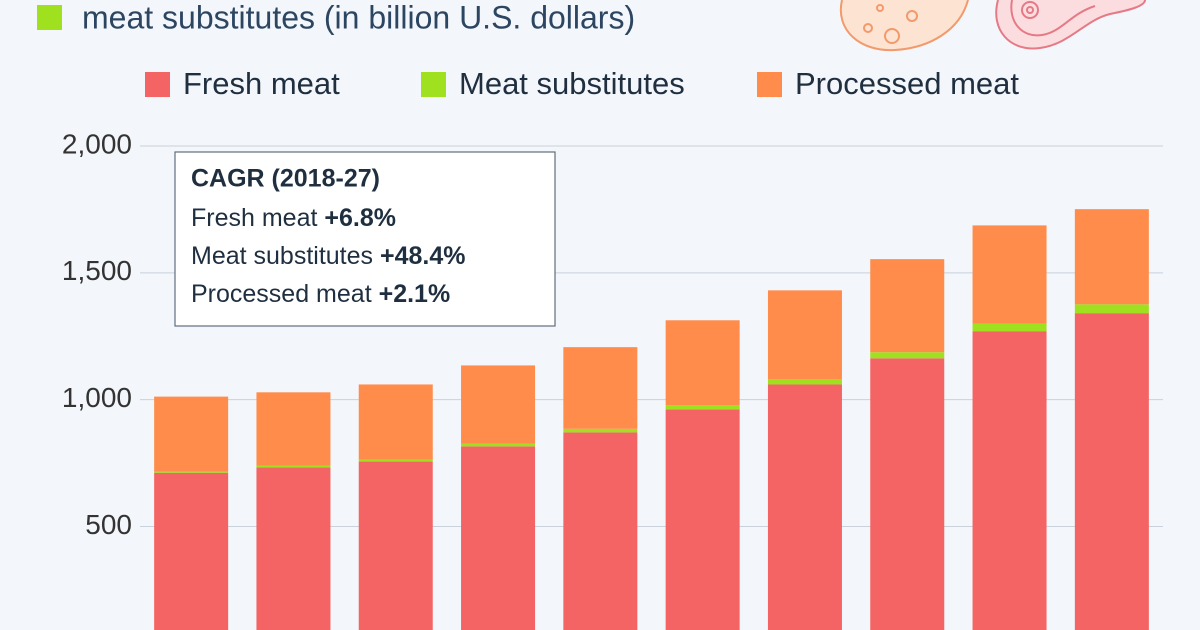 This screenshot has height=630, width=1200. Describe the element at coordinates (907, 83) in the screenshot. I see `legend-label: Processed meat` at that location.